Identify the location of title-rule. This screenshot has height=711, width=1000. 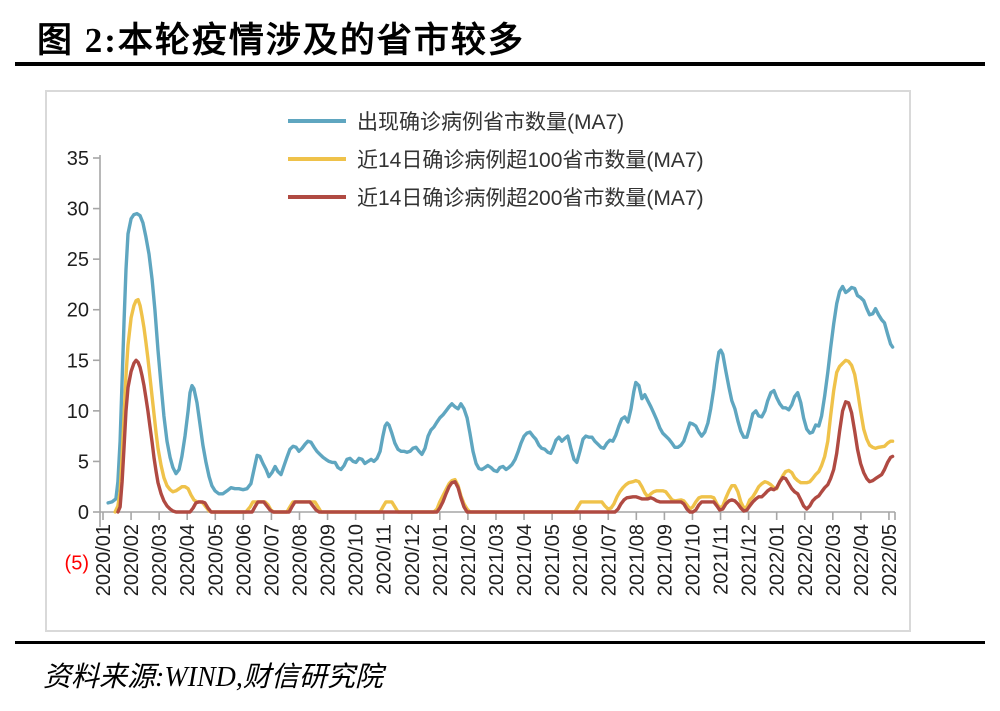
(500, 64).